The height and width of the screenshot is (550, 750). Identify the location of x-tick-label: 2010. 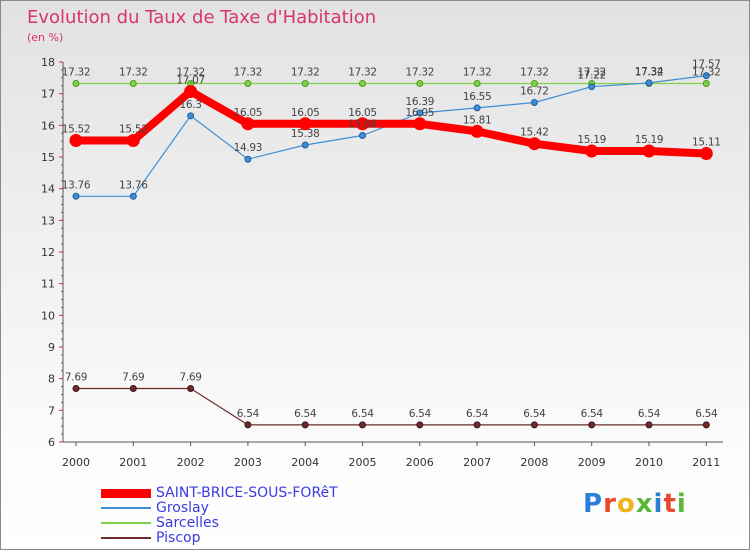
(649, 462).